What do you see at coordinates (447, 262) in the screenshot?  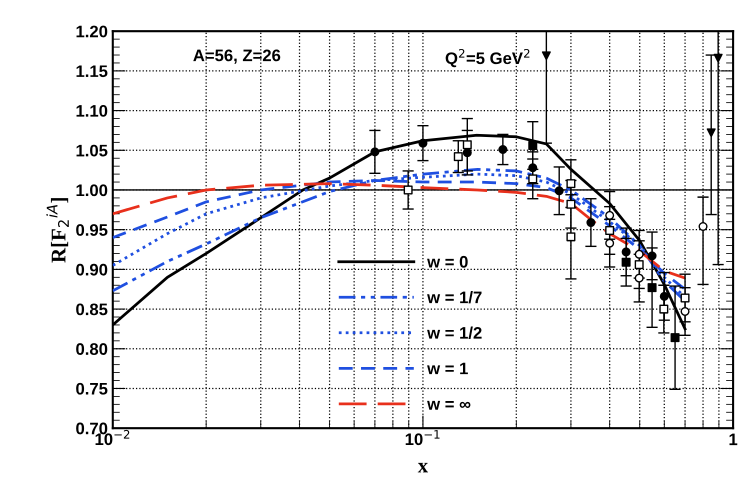 I see `legend-label: w = 0` at bounding box center [447, 262].